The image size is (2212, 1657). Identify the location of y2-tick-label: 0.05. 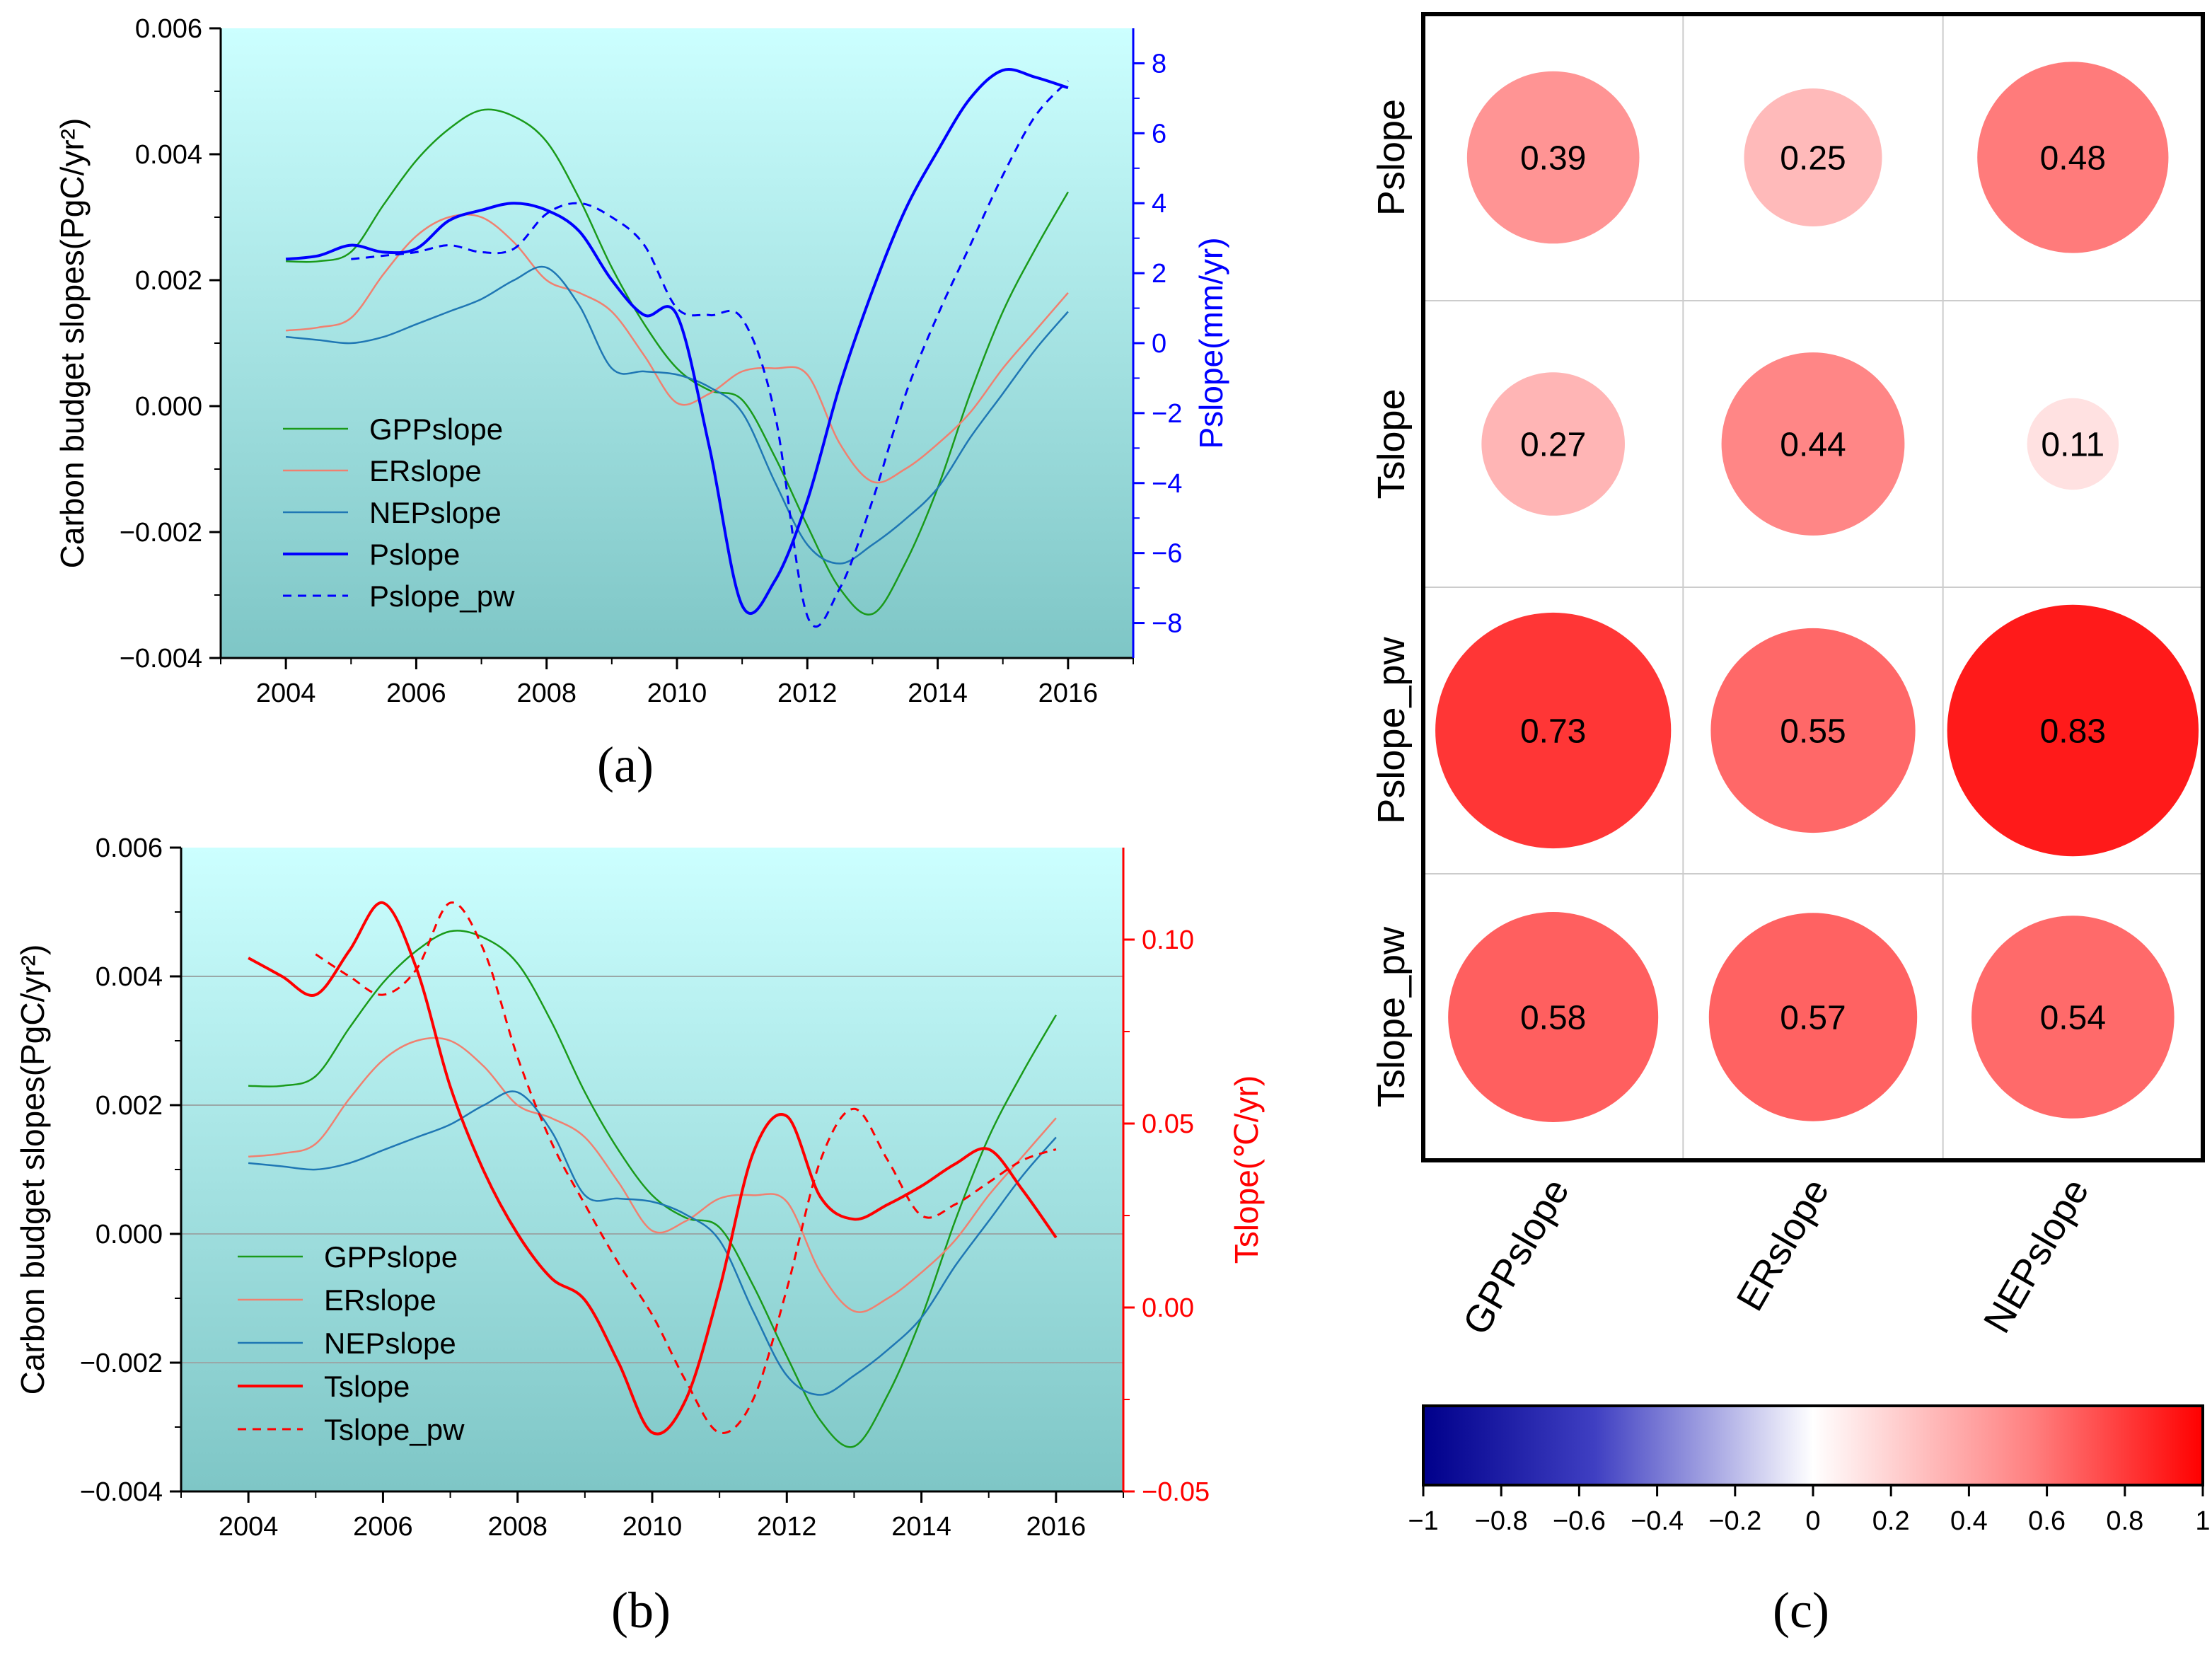
(1168, 1124).